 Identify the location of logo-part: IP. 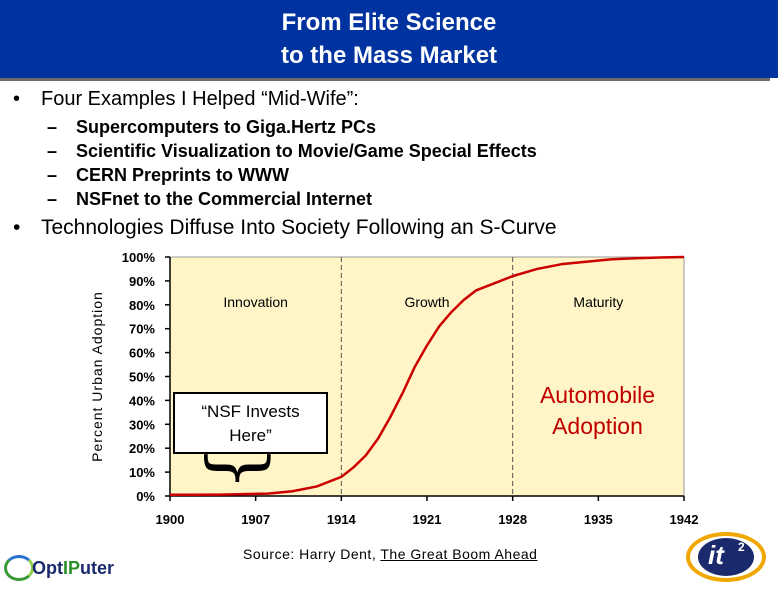
(72, 568).